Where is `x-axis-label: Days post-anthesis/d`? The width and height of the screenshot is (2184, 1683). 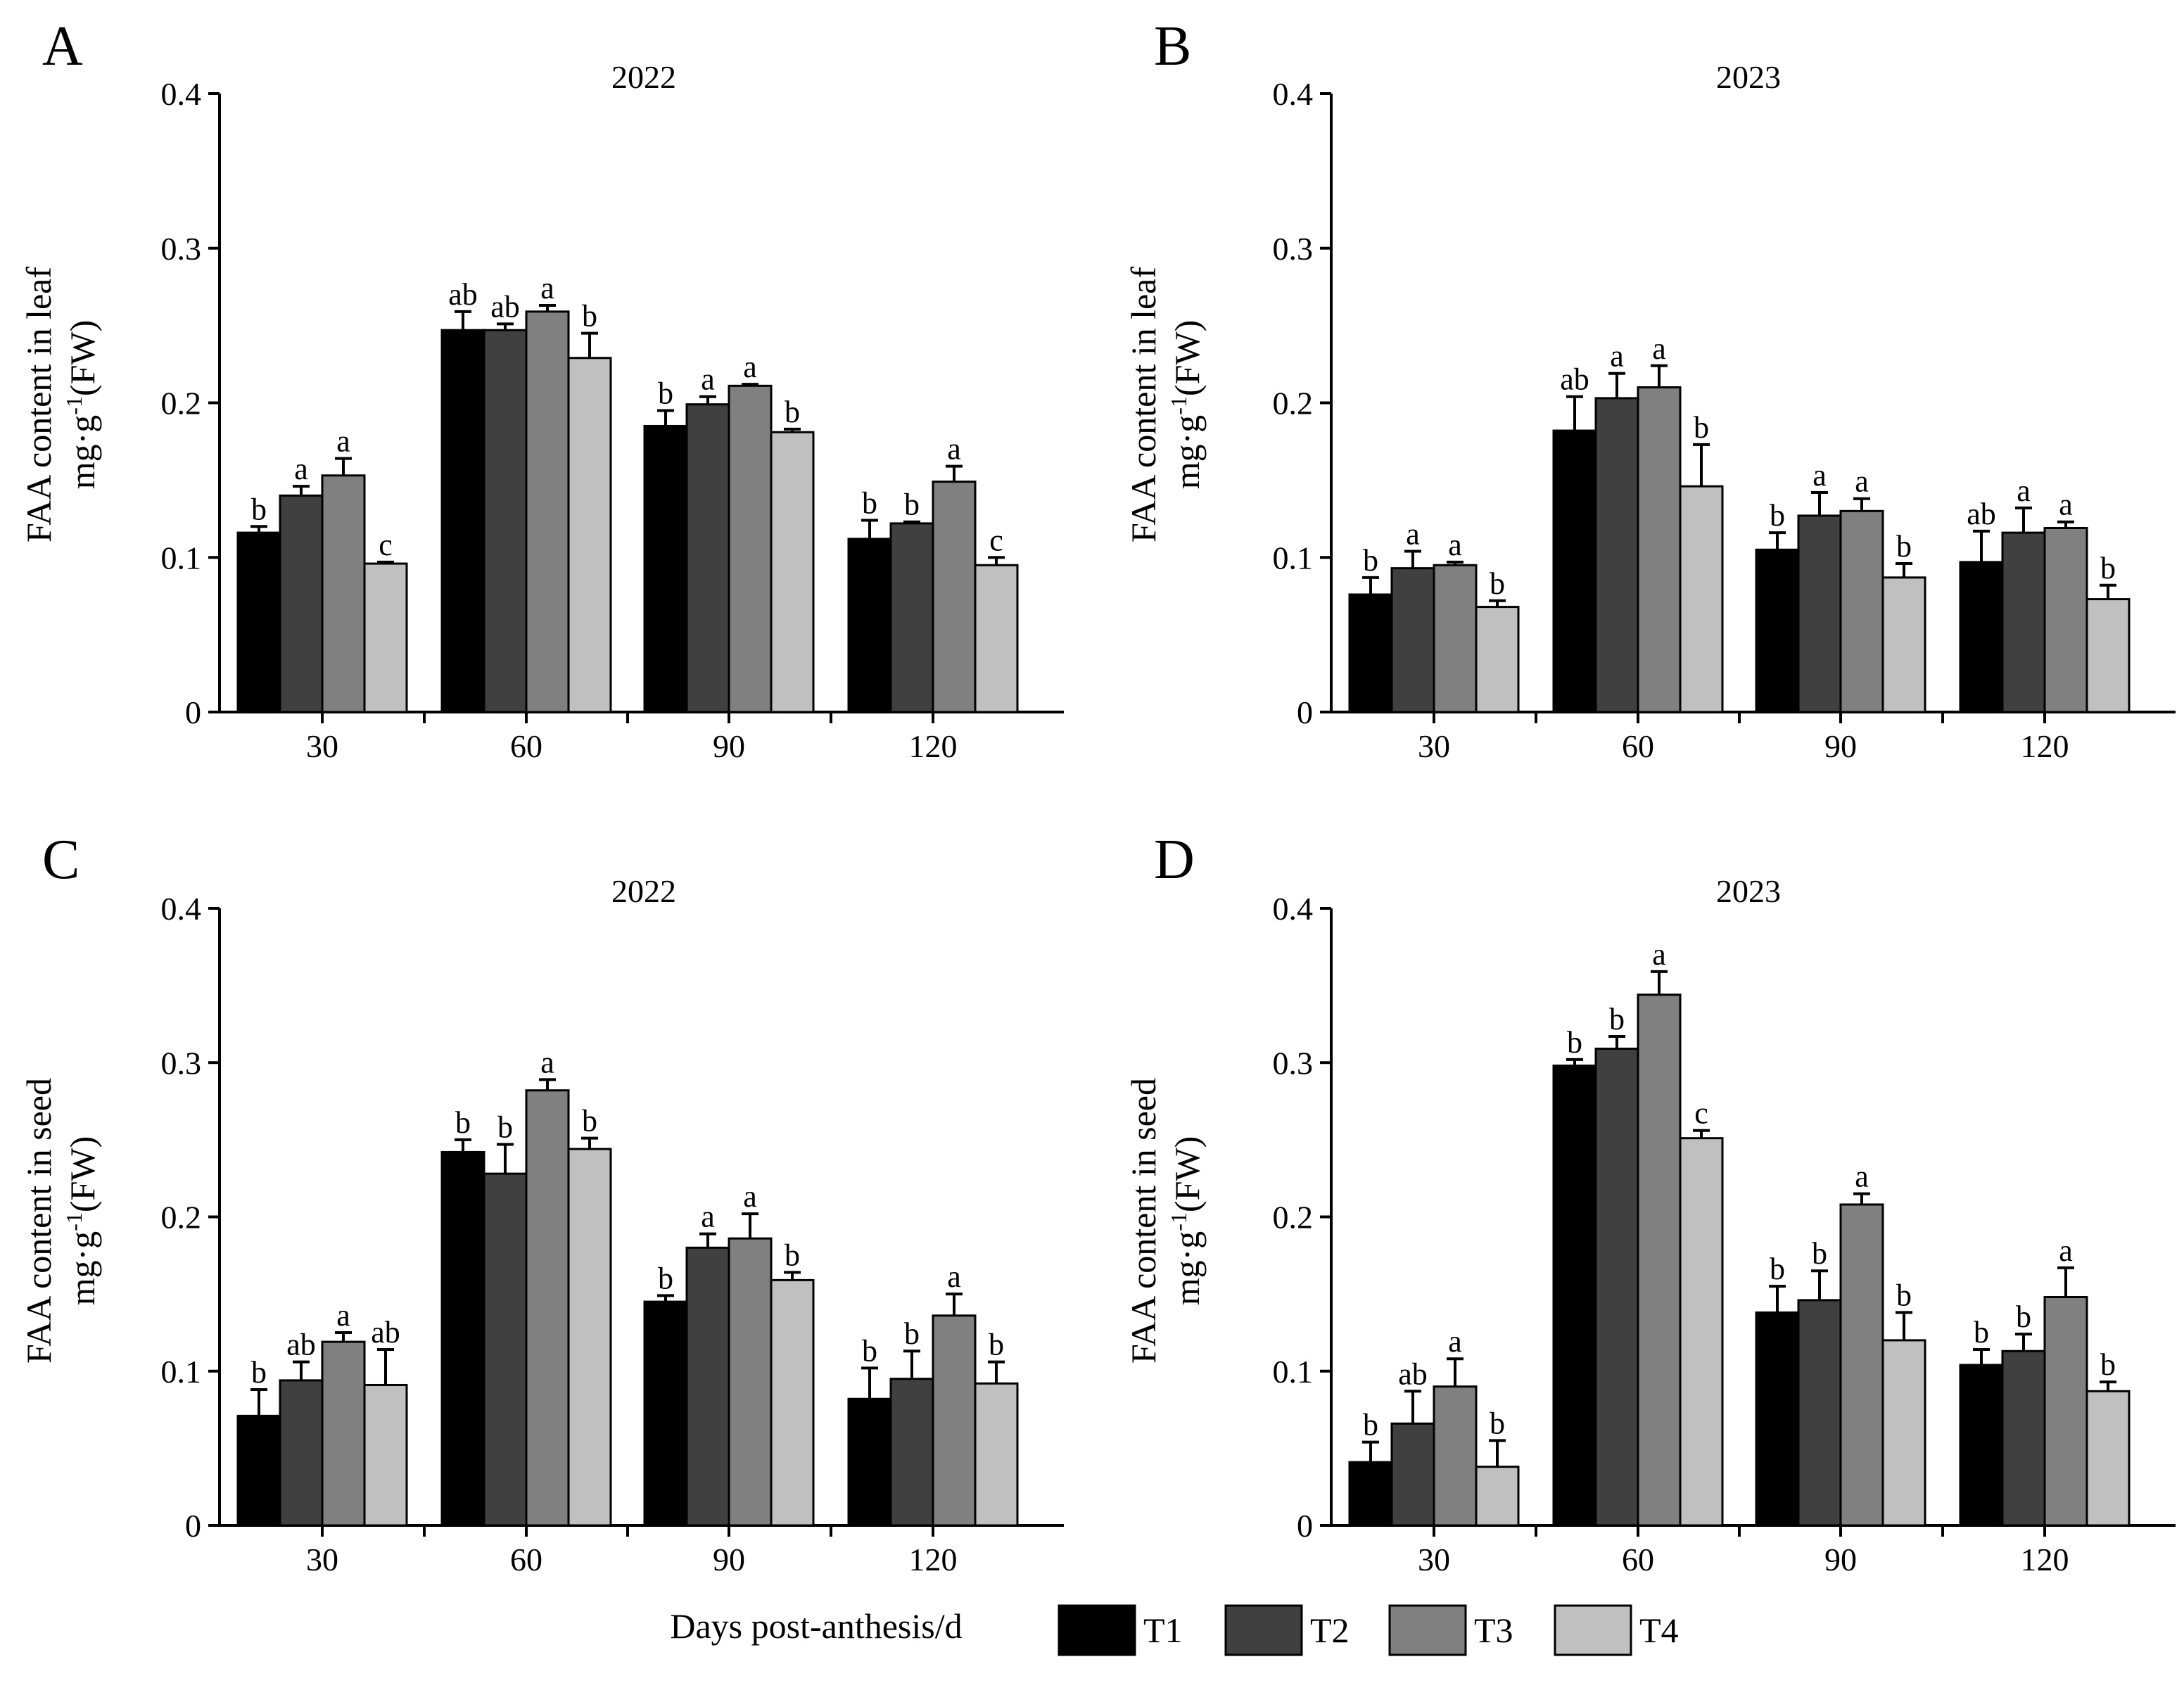 x-axis-label: Days post-anthesis/d is located at coordinates (816, 1626).